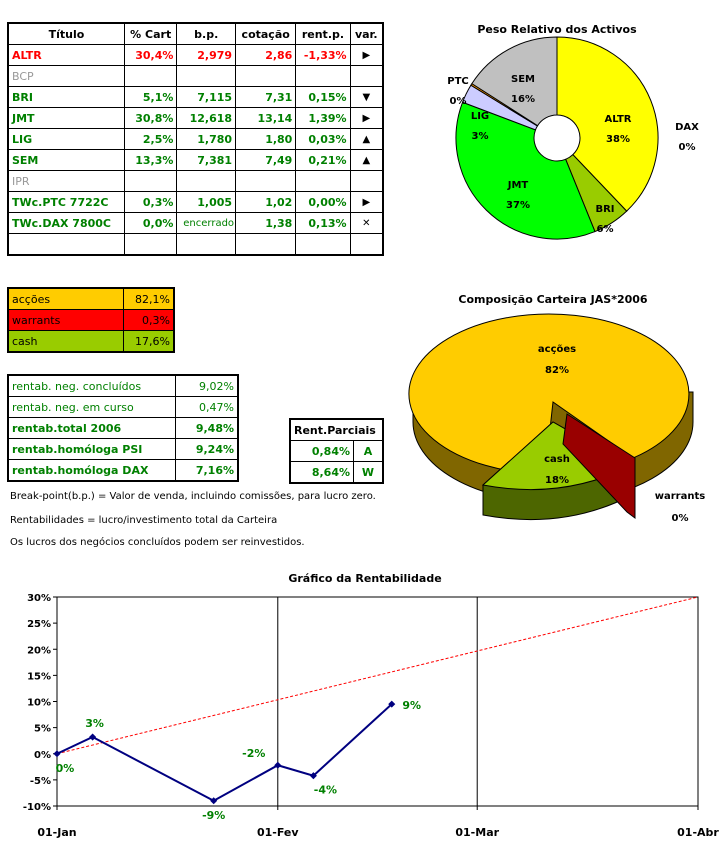 The width and height of the screenshot is (726, 851). I want to click on table-row: ALTR 30,4% 2,979 2,86 -1,33% ▶, so click(195, 55).